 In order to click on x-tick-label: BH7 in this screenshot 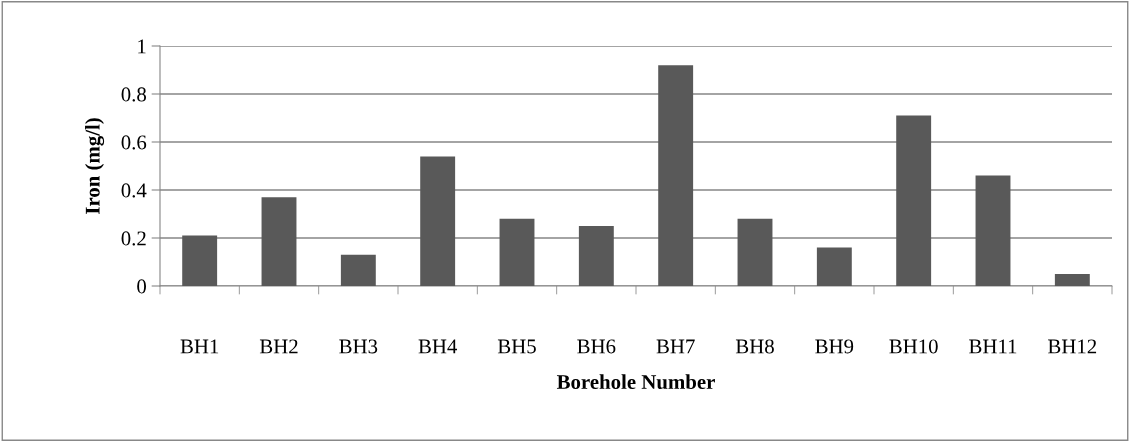, I will do `click(675, 346)`.